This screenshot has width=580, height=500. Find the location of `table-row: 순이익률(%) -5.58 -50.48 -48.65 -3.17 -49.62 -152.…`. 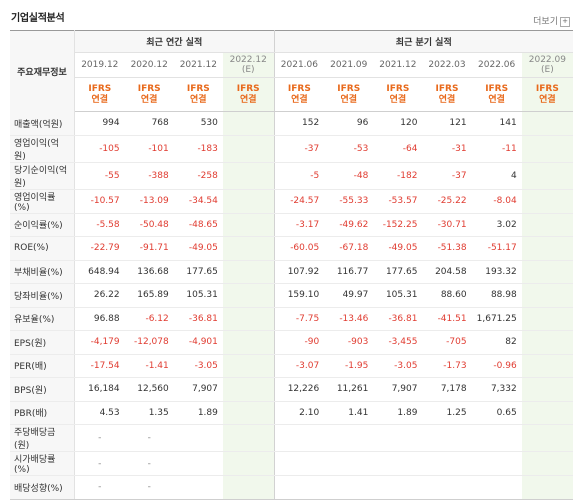

table-row: 순이익률(%) -5.58 -50.48 -48.65 -3.17 -49.62 -152.… is located at coordinates (291, 225).